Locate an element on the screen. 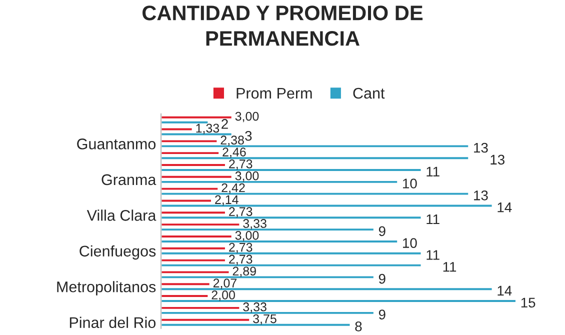 The height and width of the screenshot is (335, 565). y-tick-label: Granma is located at coordinates (129, 180).